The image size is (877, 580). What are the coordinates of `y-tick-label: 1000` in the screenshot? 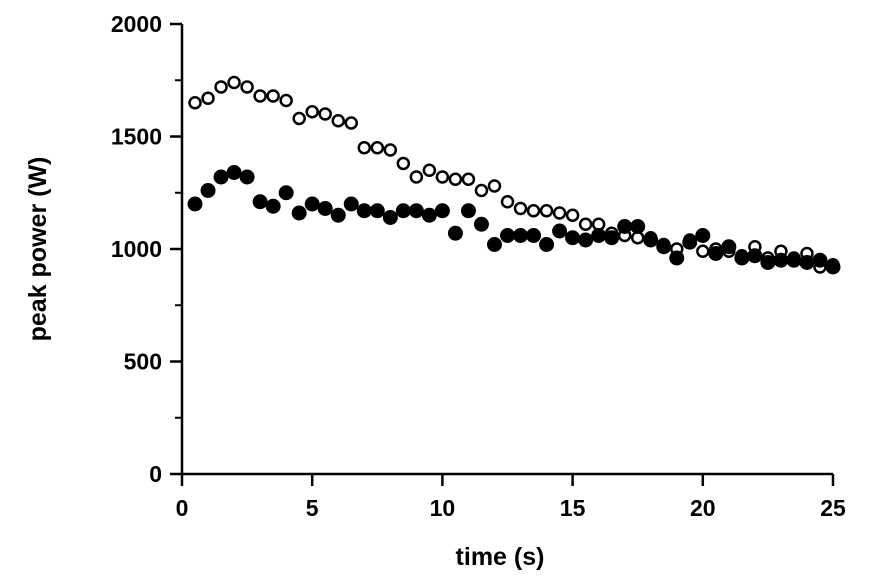 It's located at (136, 249).